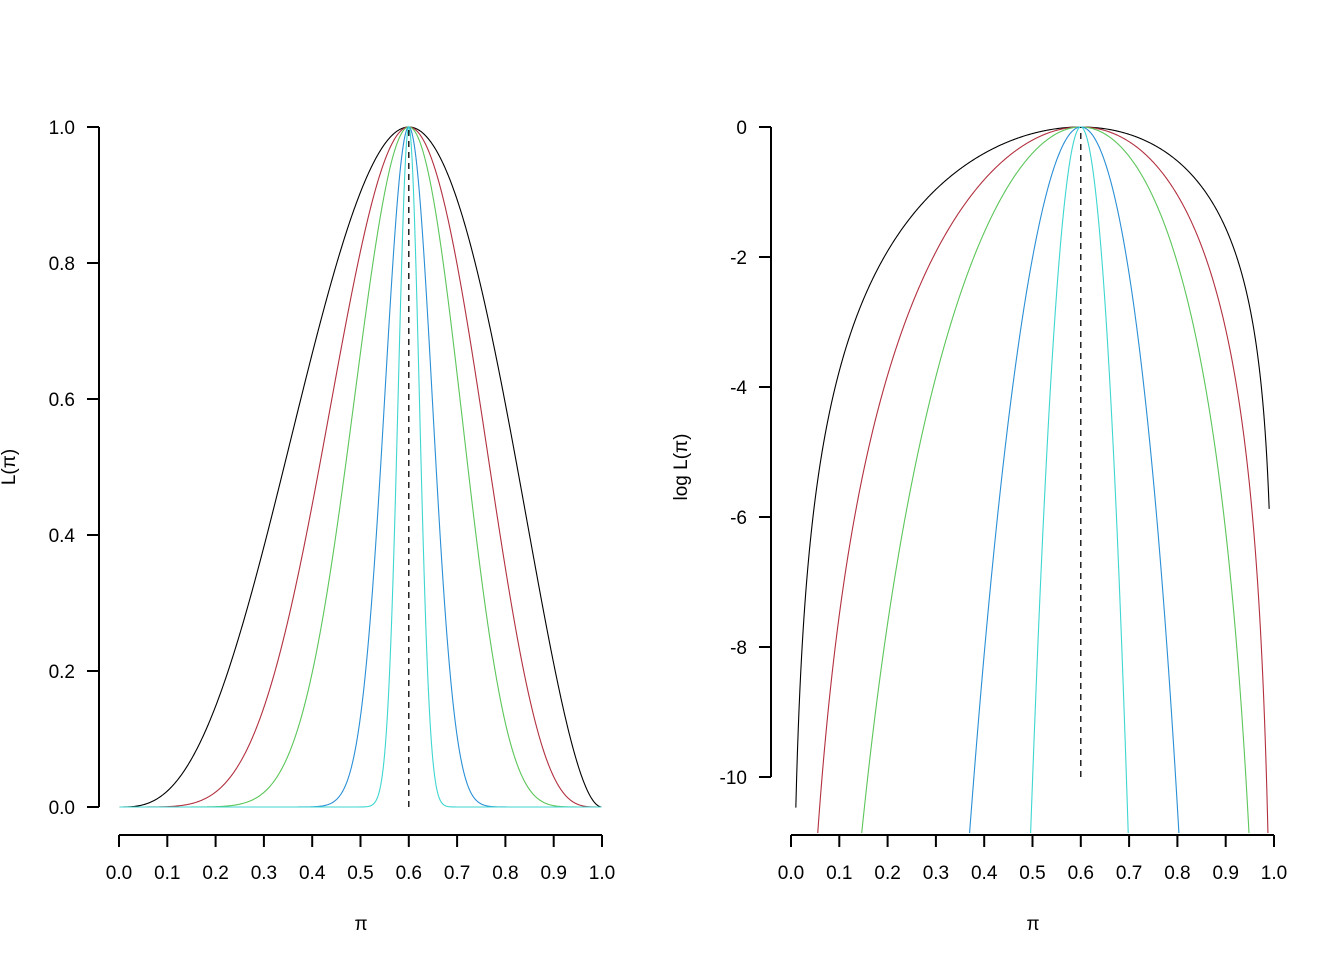 The width and height of the screenshot is (1344, 960). Describe the element at coordinates (738, 388) in the screenshot. I see `y-tick-label: -4` at that location.